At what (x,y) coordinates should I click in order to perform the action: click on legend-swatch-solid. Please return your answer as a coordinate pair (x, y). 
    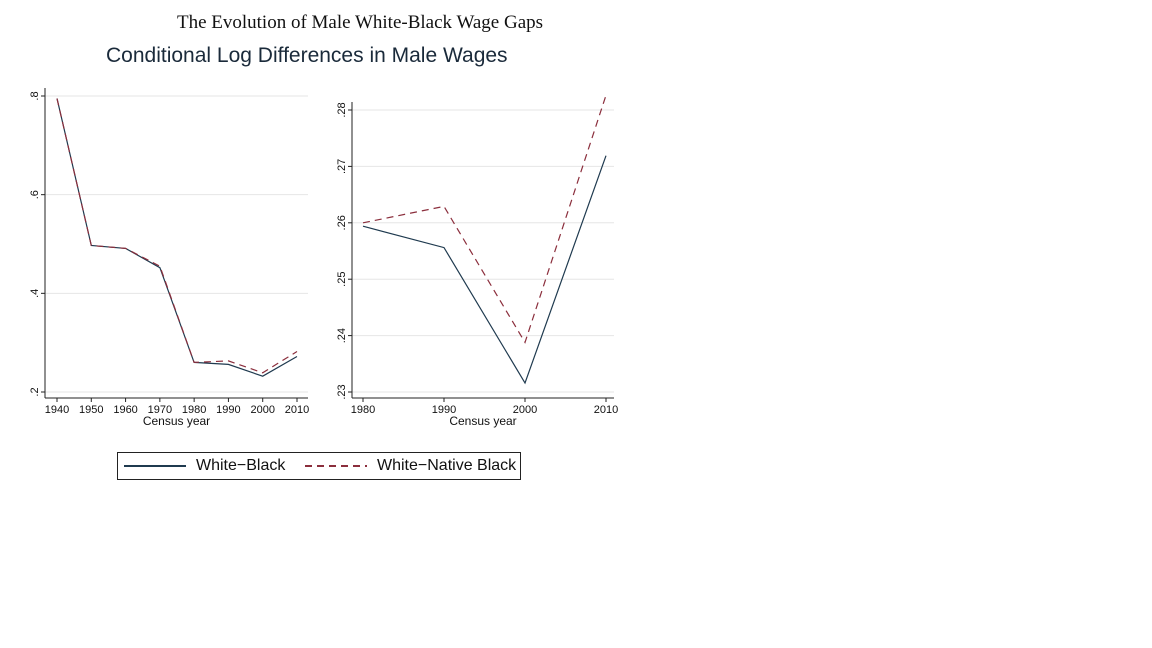
    Looking at the image, I should click on (155, 466).